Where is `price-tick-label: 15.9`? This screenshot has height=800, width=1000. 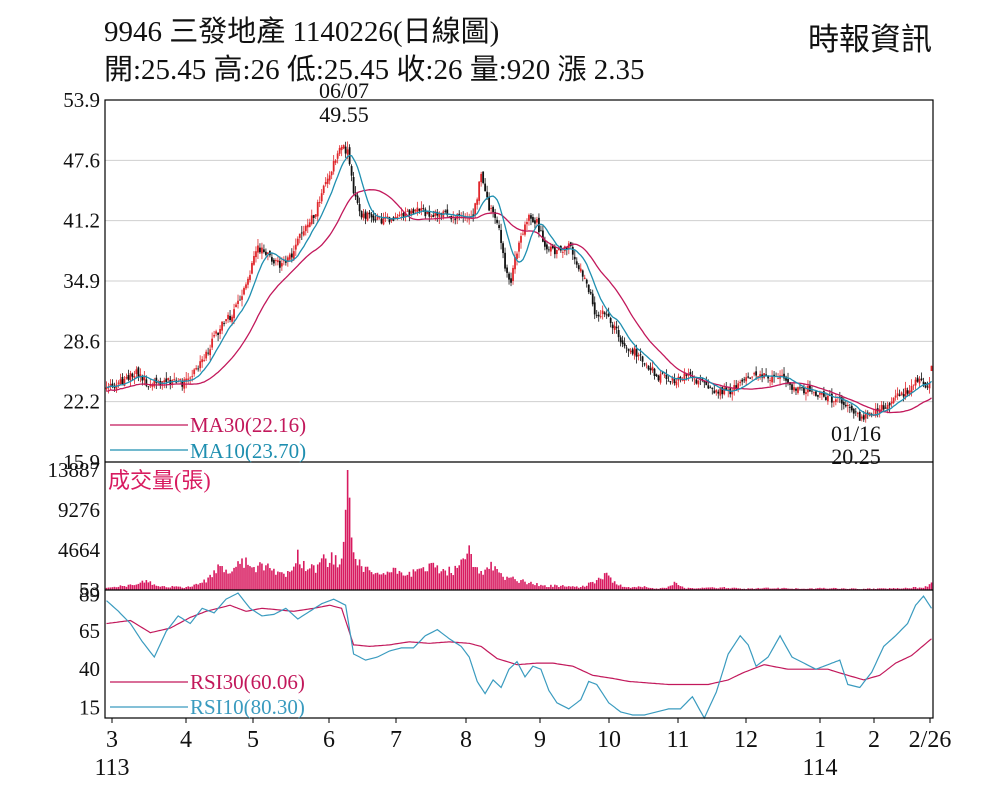
price-tick-label: 15.9 is located at coordinates (81, 462).